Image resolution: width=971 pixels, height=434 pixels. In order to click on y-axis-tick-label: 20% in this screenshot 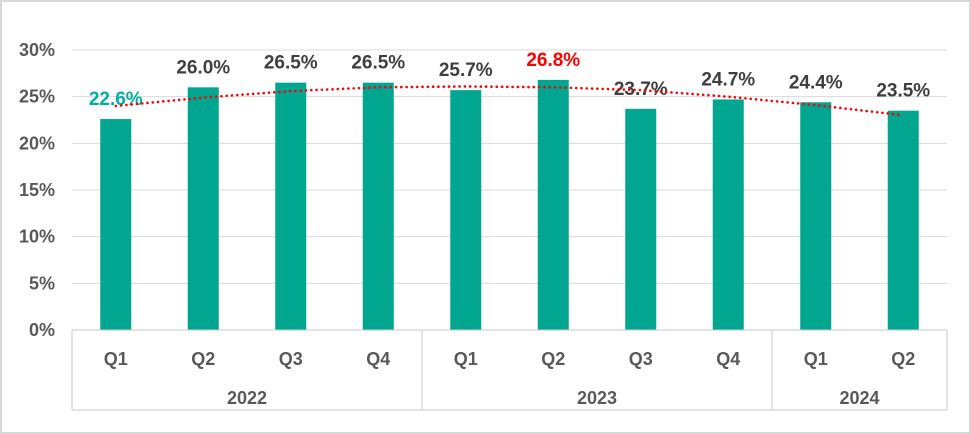, I will do `click(37, 143)`.